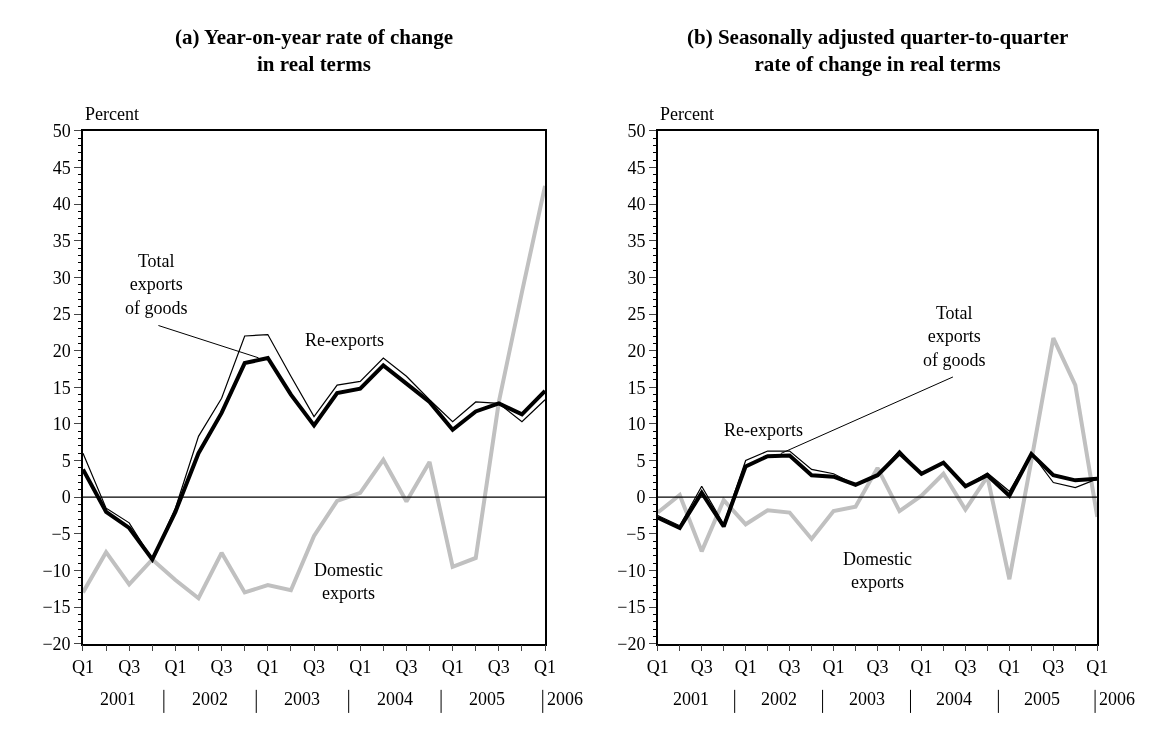 The width and height of the screenshot is (1169, 733). Describe the element at coordinates (878, 51) in the screenshot. I see `chart-title: (b) Seasonally adjusted quarter-to-quarter rate of change in real terms` at that location.